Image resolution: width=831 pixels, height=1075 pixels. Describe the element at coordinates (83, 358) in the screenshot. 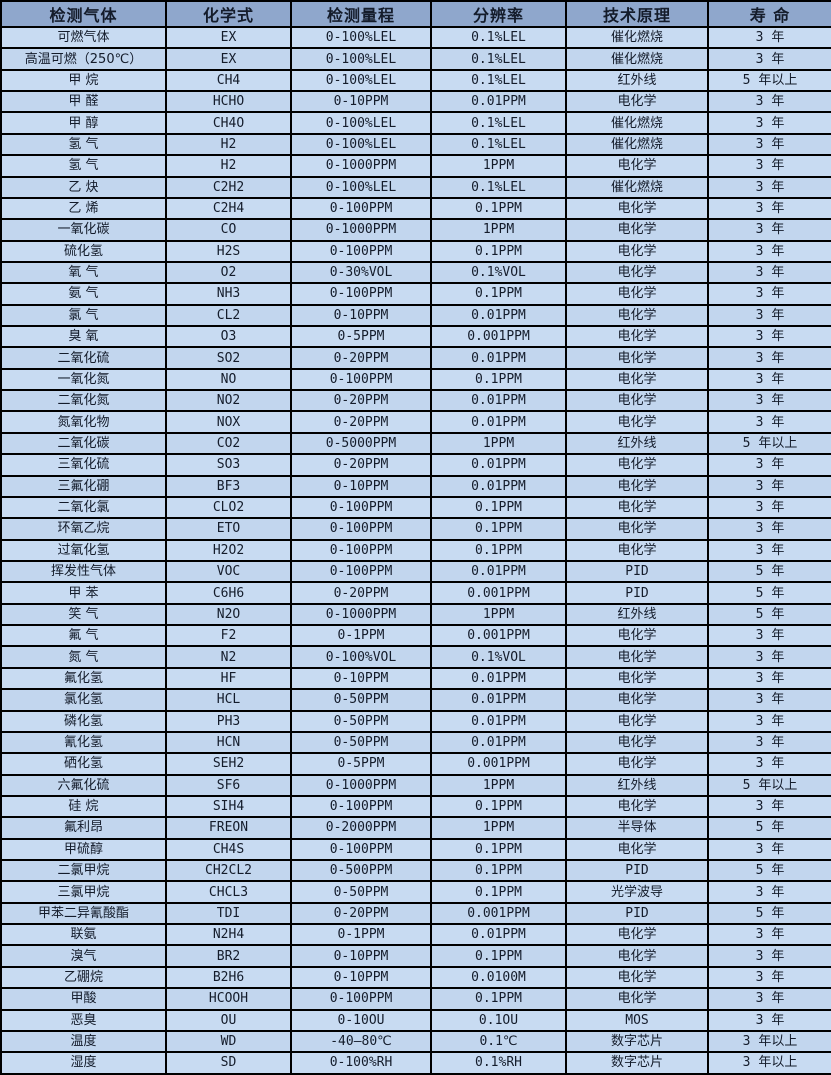

I see `gas-name-cell: 二氧化硫` at that location.